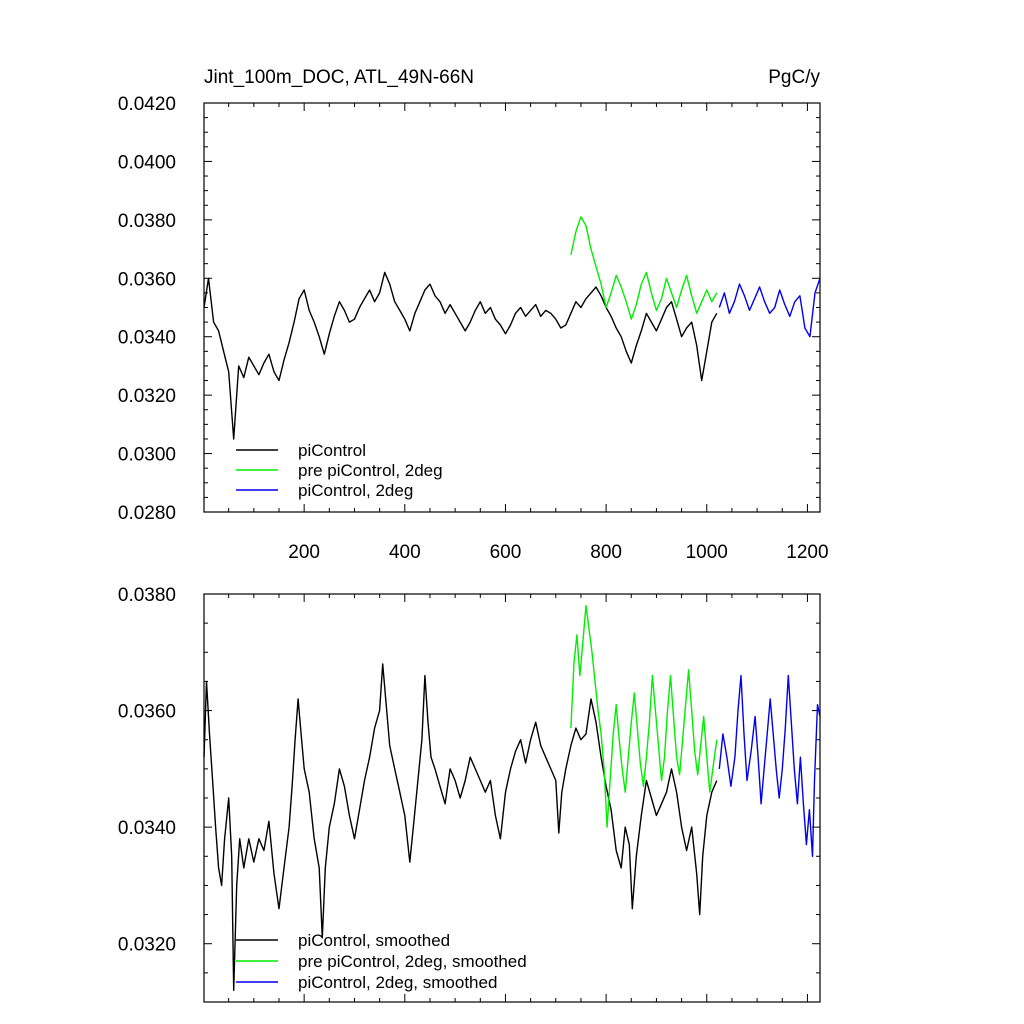 The image size is (1024, 1024). I want to click on x-tick-label: 800, so click(606, 552).